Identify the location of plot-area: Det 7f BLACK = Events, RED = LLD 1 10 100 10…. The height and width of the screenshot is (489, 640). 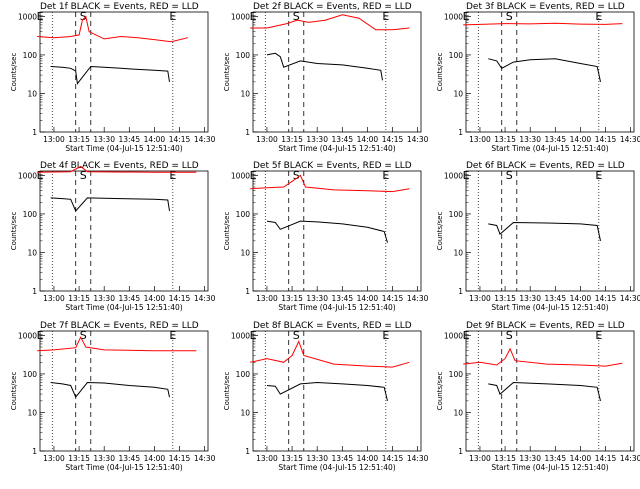
(113, 396).